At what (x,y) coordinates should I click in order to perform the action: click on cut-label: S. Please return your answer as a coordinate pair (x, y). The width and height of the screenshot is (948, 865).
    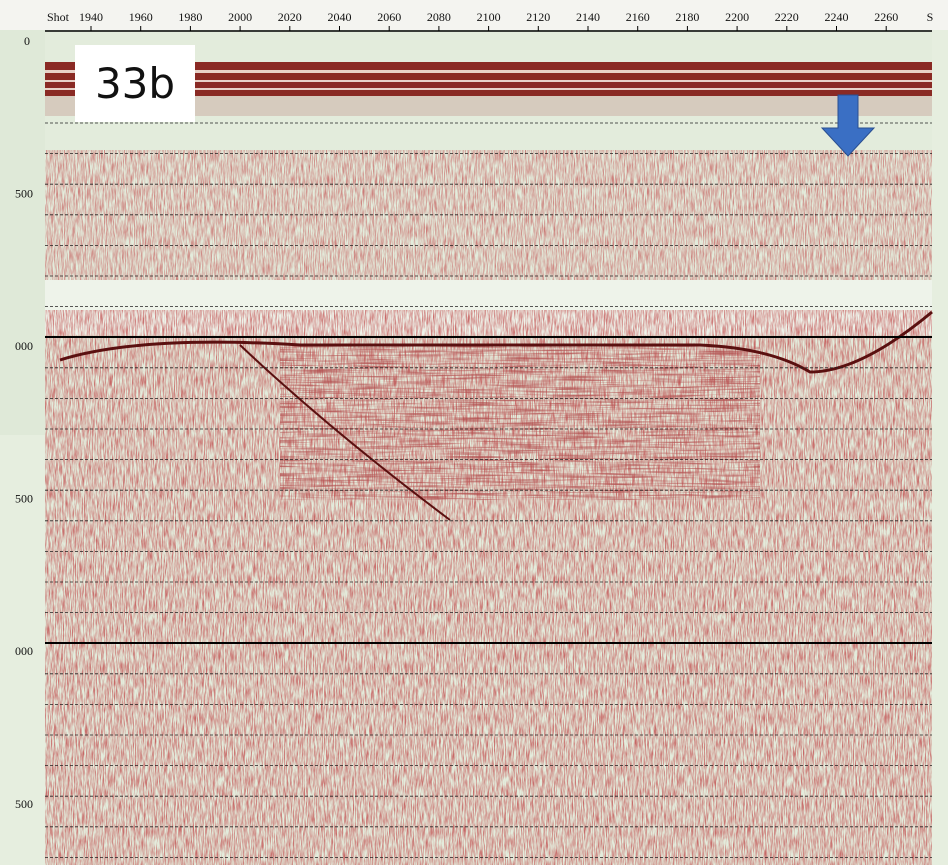
    Looking at the image, I should click on (930, 17).